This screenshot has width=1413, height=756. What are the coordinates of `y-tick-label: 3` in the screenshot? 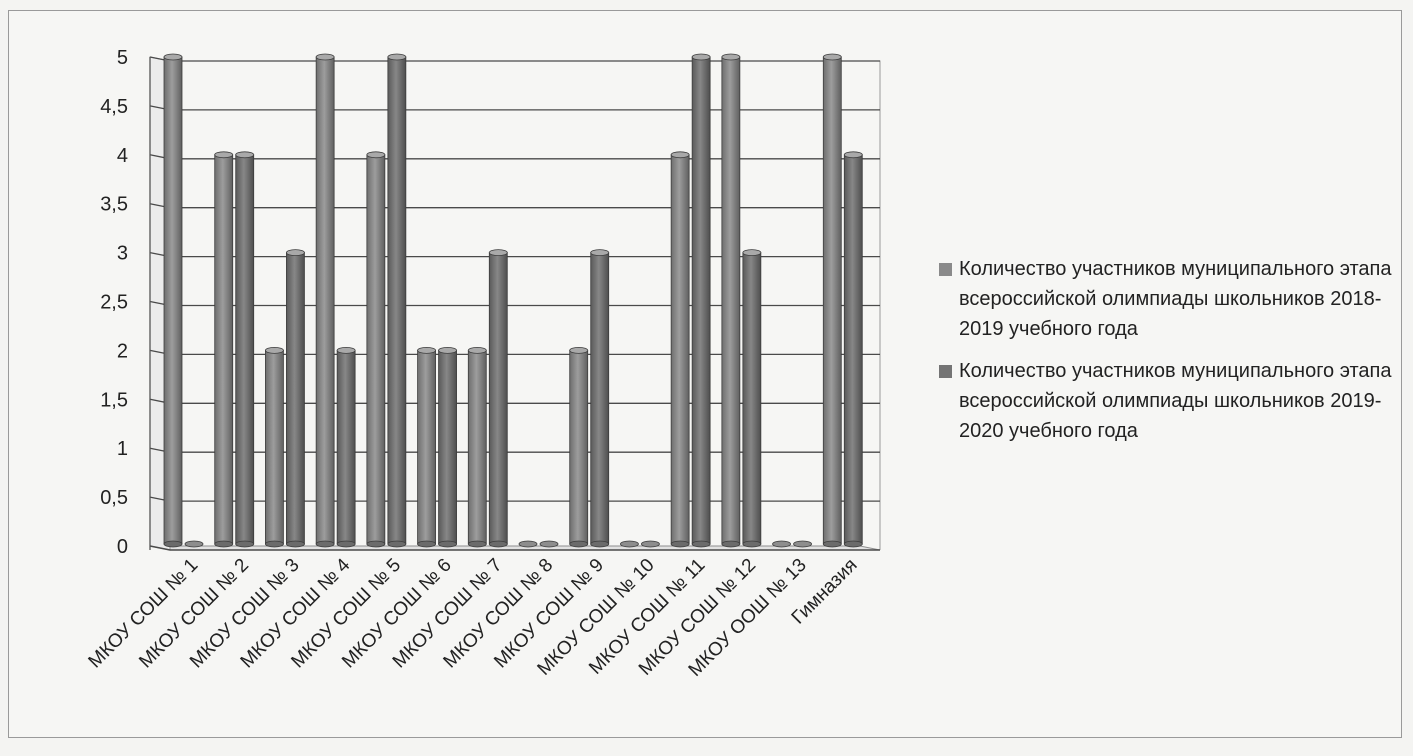 It's located at (122, 254).